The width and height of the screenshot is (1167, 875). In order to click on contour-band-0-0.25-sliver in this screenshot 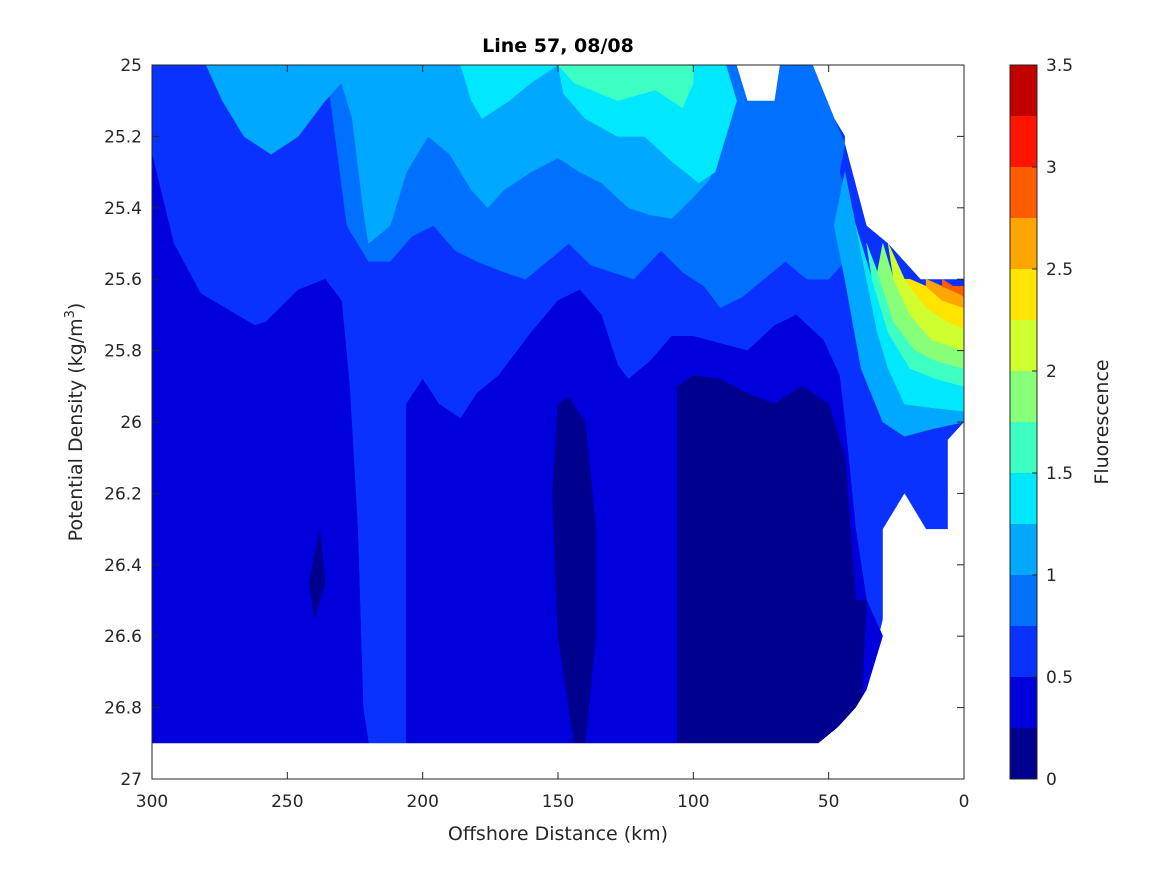, I will do `click(317, 574)`.